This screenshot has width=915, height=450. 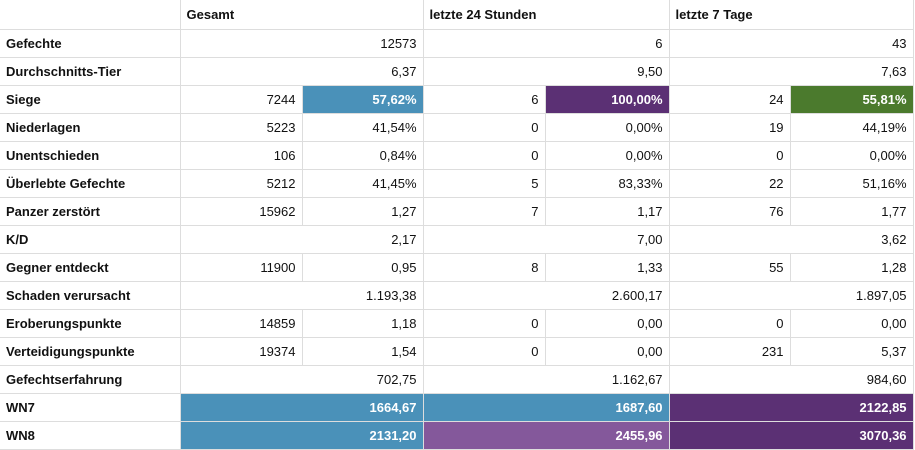 I want to click on table-row: K/D 2,17 7,00 3,62, so click(x=457, y=239).